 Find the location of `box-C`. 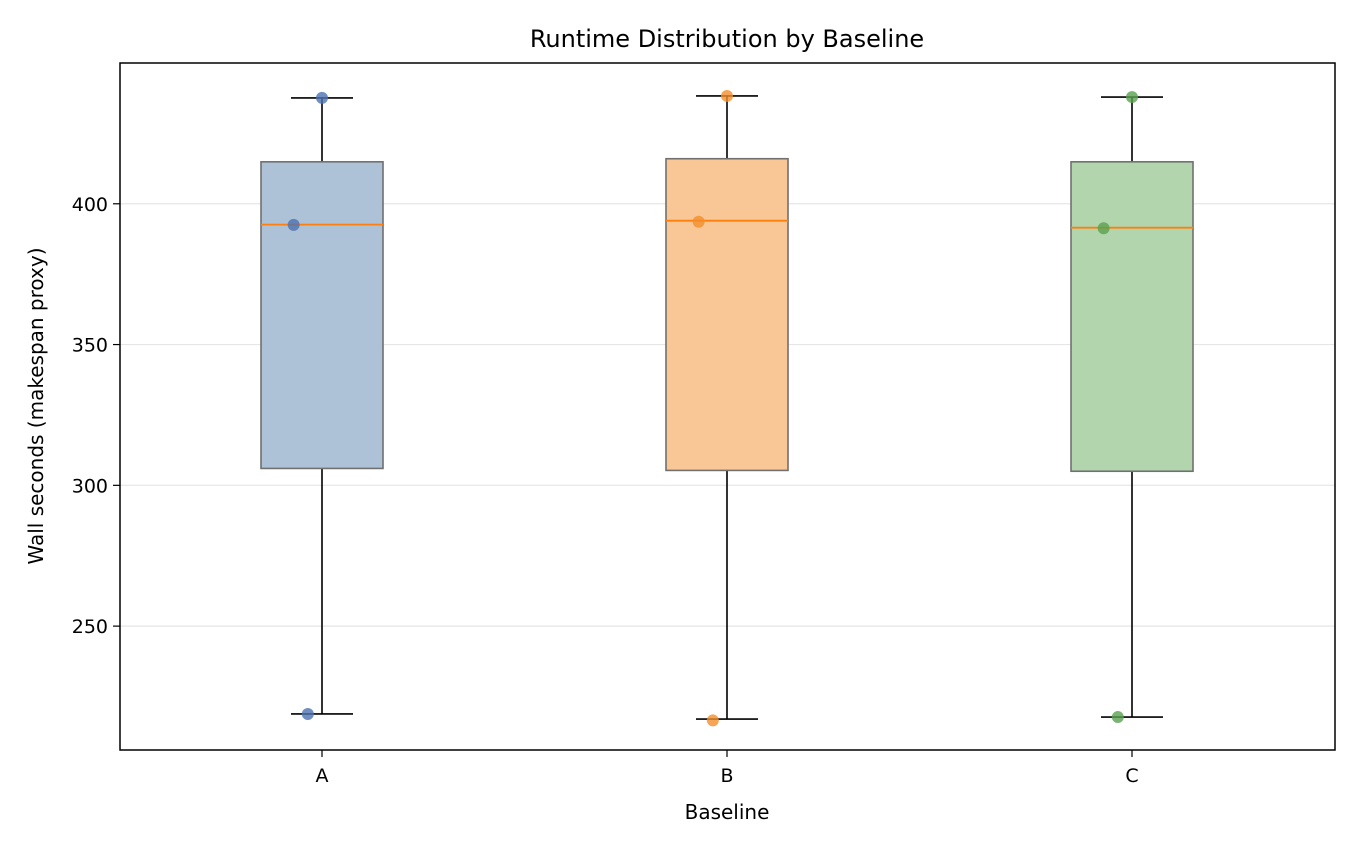

box-C is located at coordinates (1132, 317).